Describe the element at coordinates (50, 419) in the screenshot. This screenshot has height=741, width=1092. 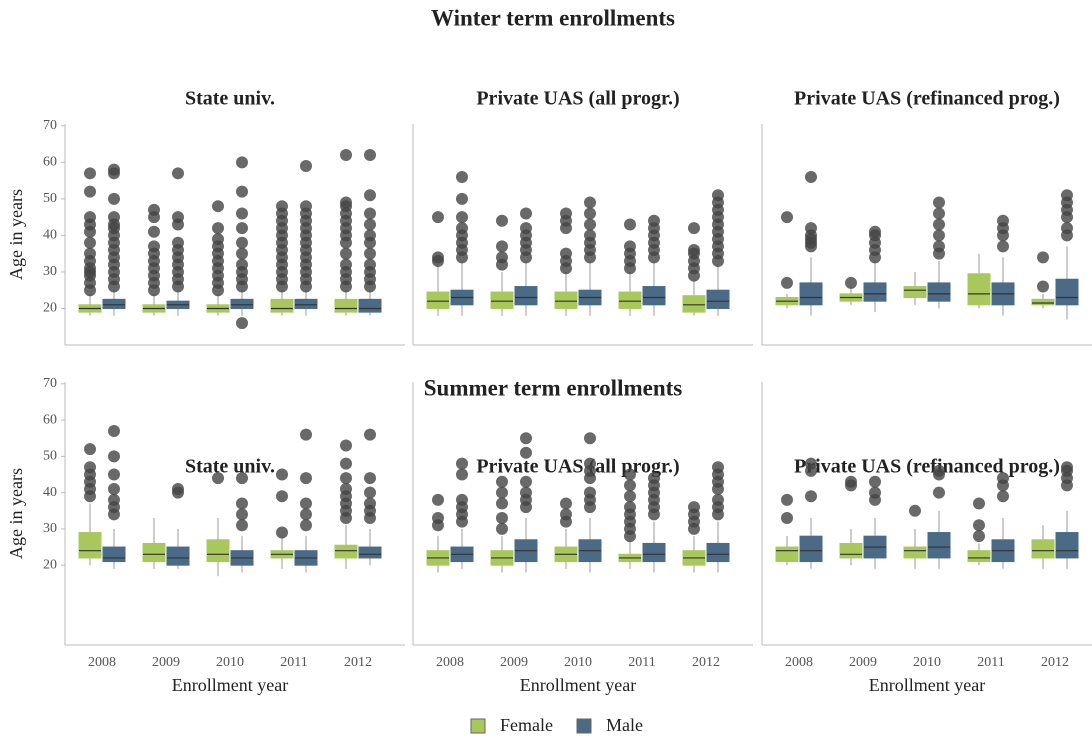
I see `y-tick-label: 60` at that location.